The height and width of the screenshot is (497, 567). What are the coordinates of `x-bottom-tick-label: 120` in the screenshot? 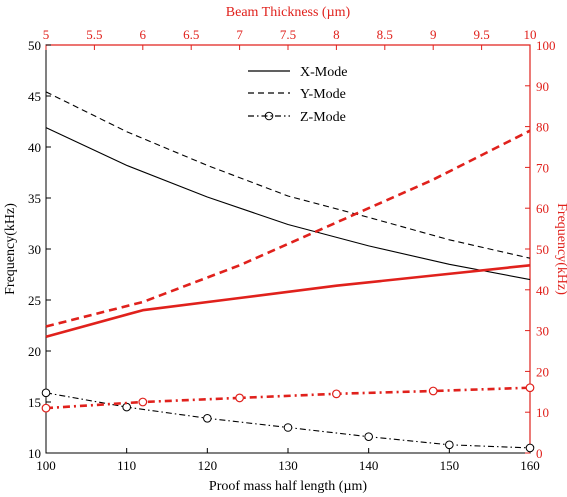 It's located at (208, 465).